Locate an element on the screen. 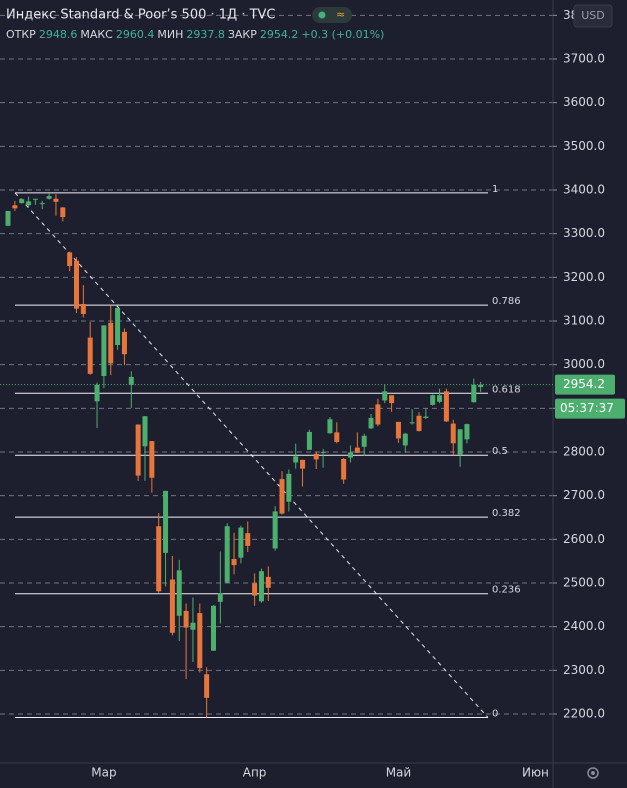 The image size is (627, 788). ohlc-value: 2960.4 is located at coordinates (135, 34).